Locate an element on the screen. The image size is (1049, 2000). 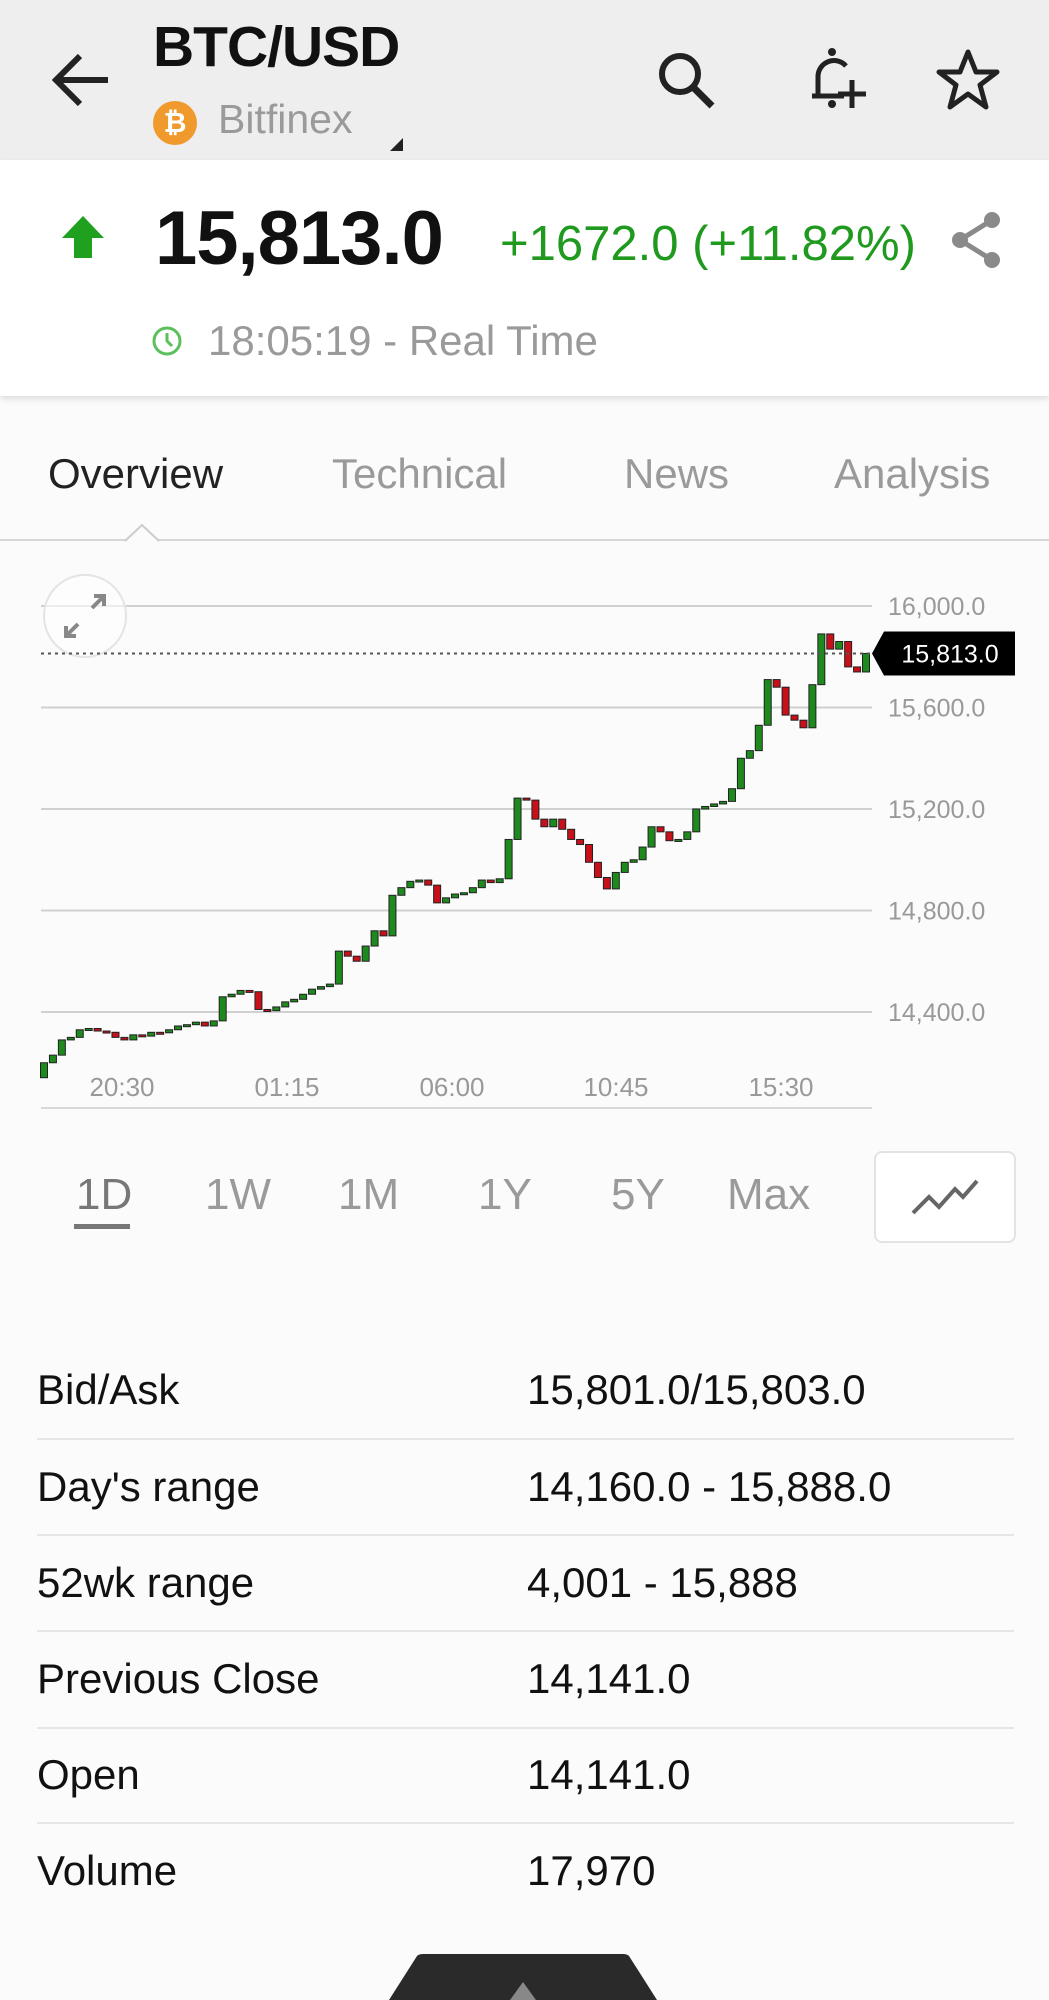
x-tick-label: 20:30 is located at coordinates (121, 1087).